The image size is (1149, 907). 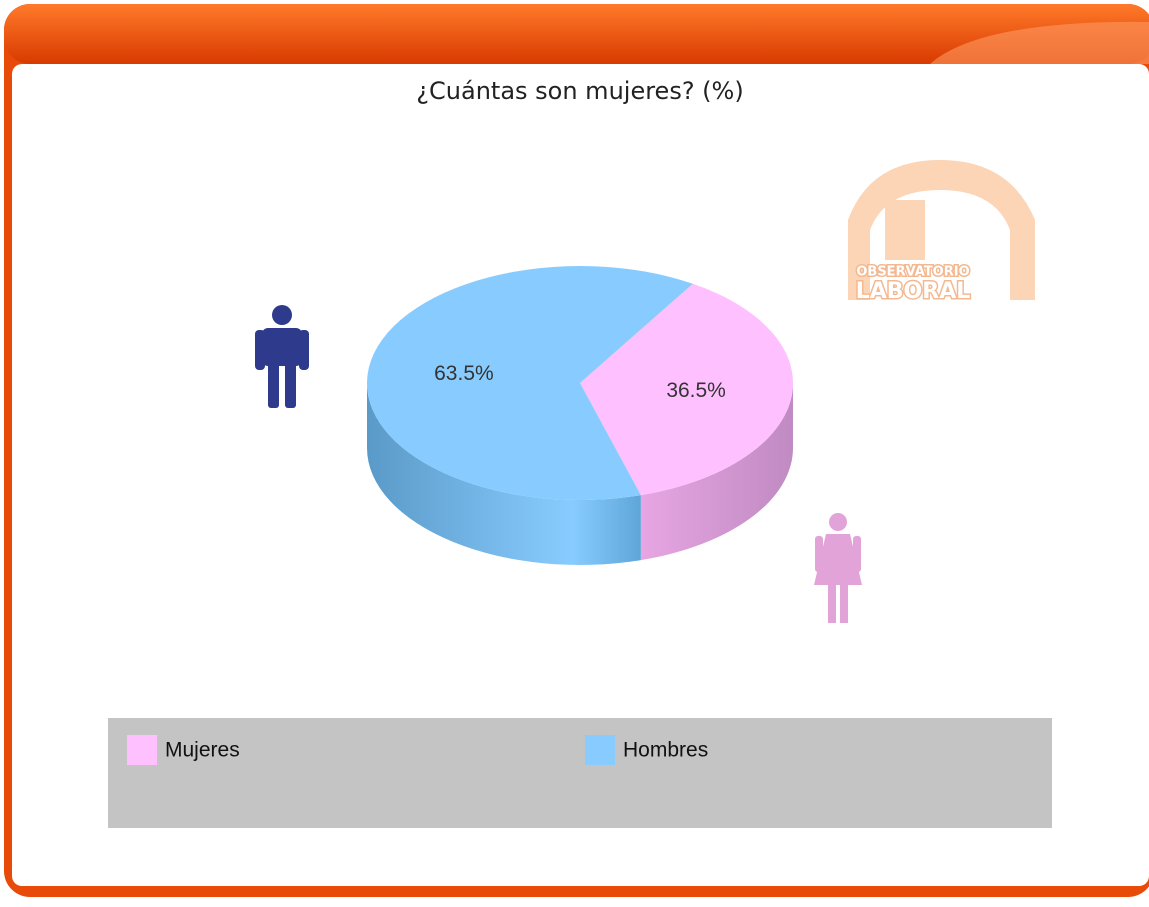 I want to click on data-label: 63.5%, so click(x=464, y=373).